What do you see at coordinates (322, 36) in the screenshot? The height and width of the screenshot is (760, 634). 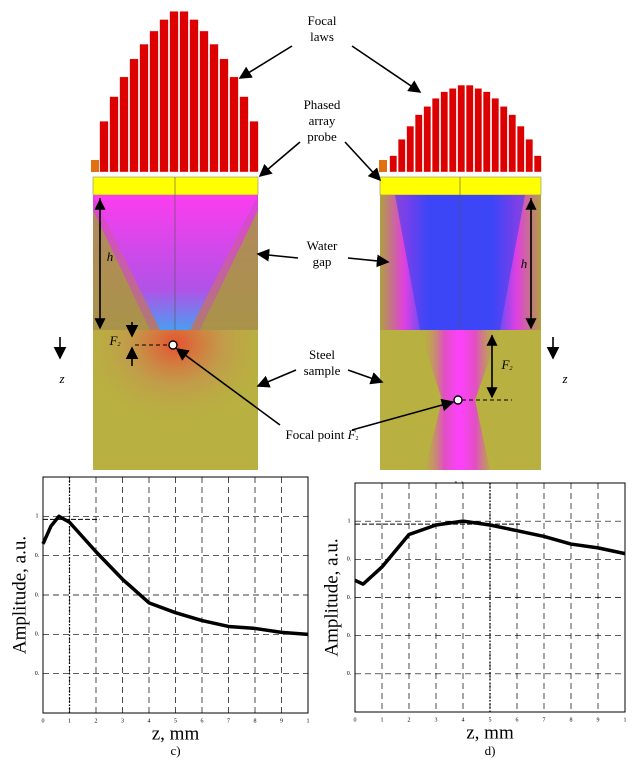 I see `focal-laws-label: laws` at bounding box center [322, 36].